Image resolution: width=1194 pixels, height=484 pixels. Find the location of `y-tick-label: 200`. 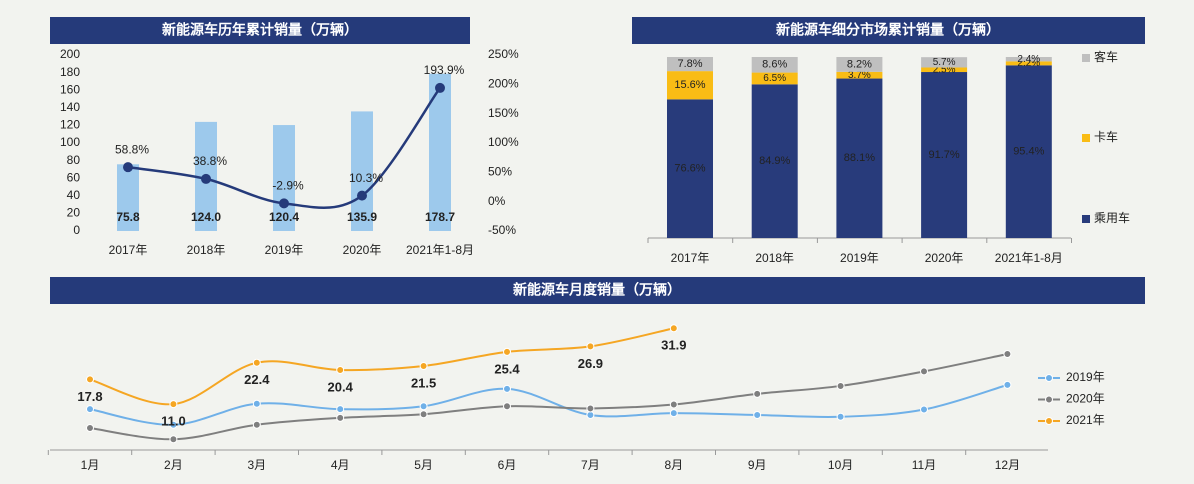

y-tick-label: 200 is located at coordinates (70, 54).